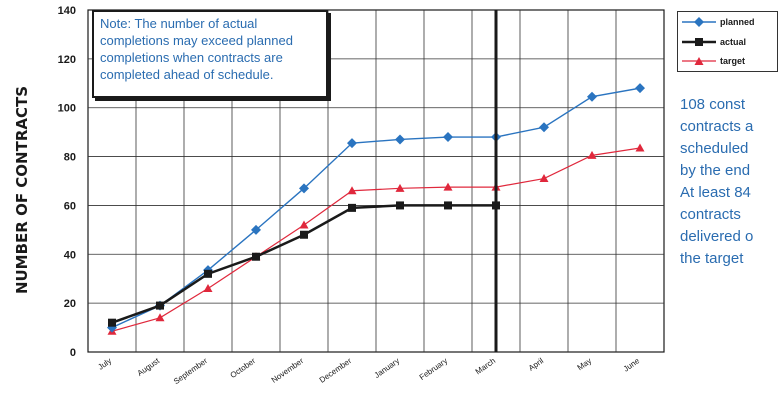 The height and width of the screenshot is (396, 778). What do you see at coordinates (196, 40) in the screenshot?
I see `note-line: completions may exceed planned` at bounding box center [196, 40].